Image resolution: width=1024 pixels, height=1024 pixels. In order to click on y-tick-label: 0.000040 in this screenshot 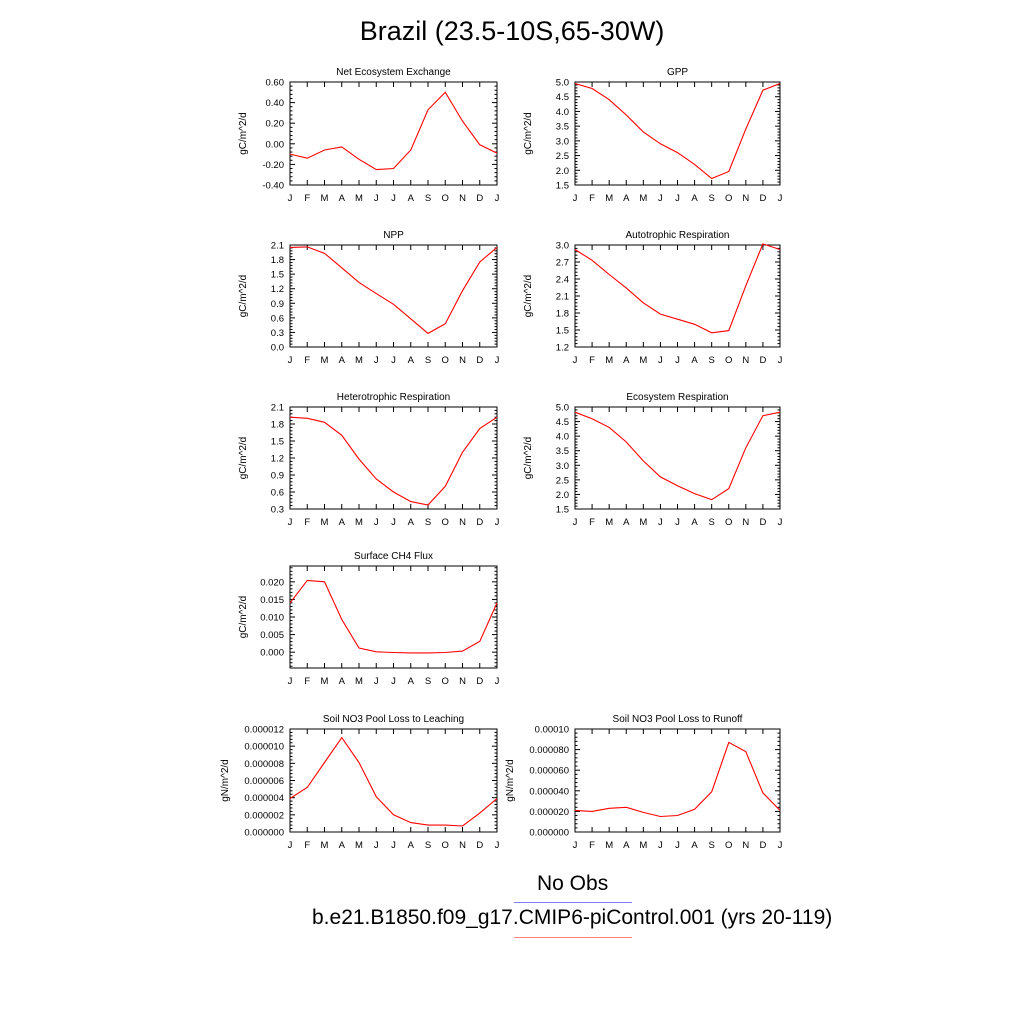, I will do `click(549, 791)`.